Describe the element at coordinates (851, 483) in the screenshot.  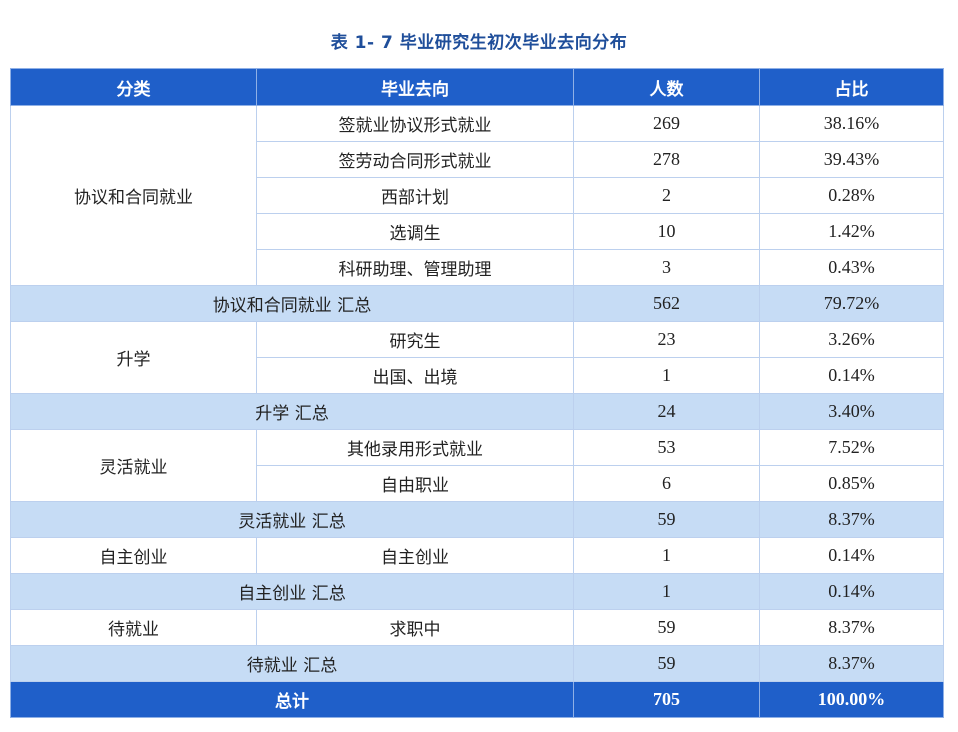
I see `percent-cell: 0.85%` at that location.